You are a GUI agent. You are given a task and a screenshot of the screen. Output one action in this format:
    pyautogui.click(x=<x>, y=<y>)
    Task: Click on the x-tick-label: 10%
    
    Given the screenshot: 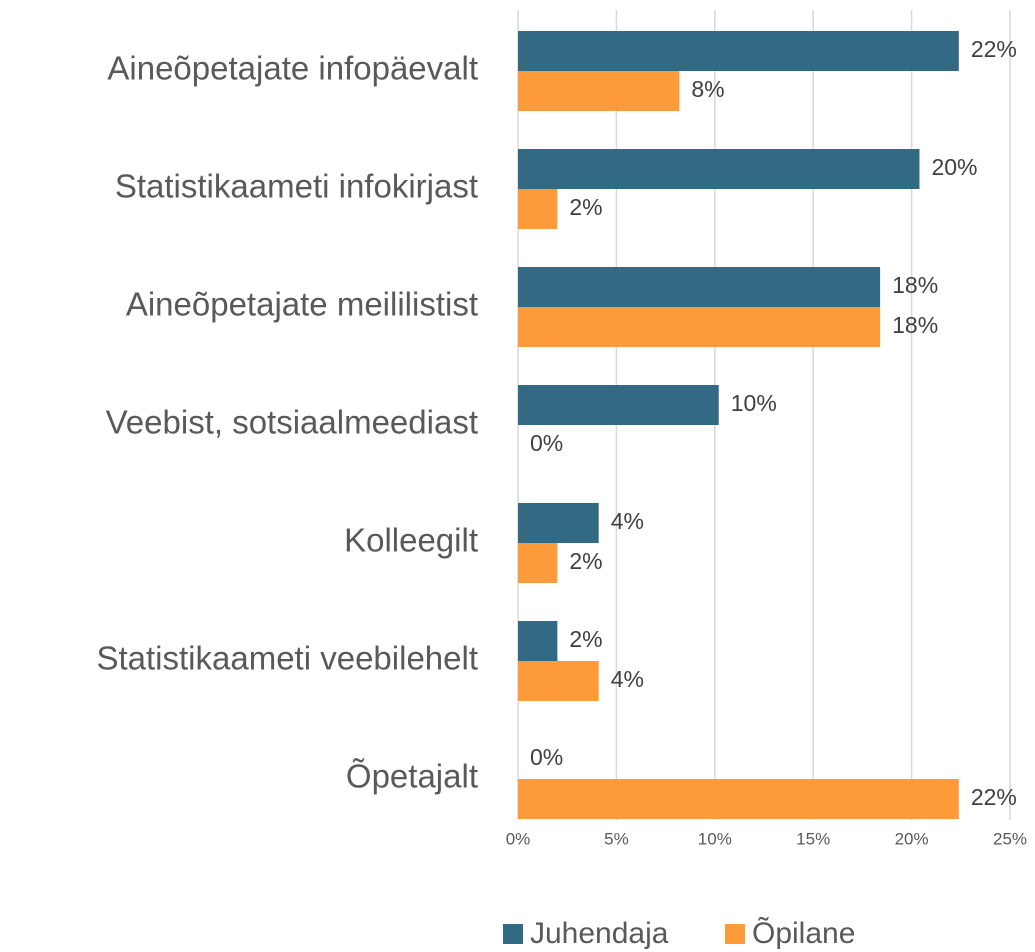 What is the action you would take?
    pyautogui.click(x=715, y=838)
    